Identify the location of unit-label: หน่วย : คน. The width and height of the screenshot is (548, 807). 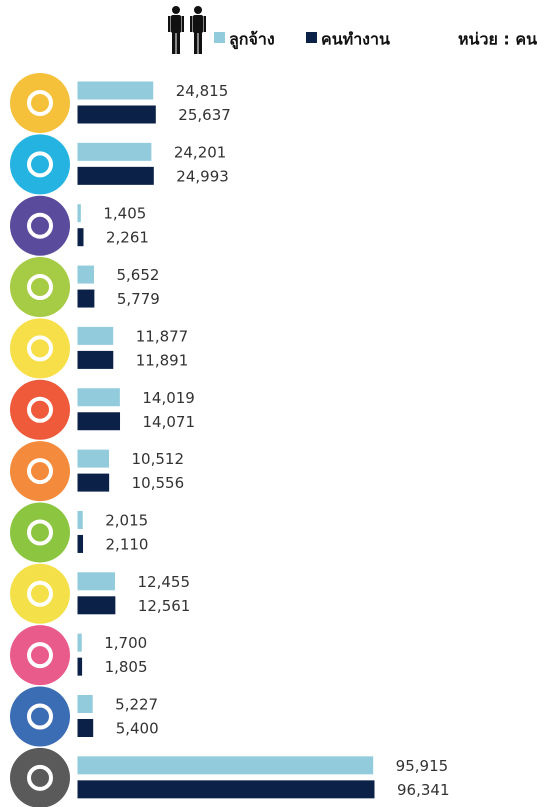
(497, 39).